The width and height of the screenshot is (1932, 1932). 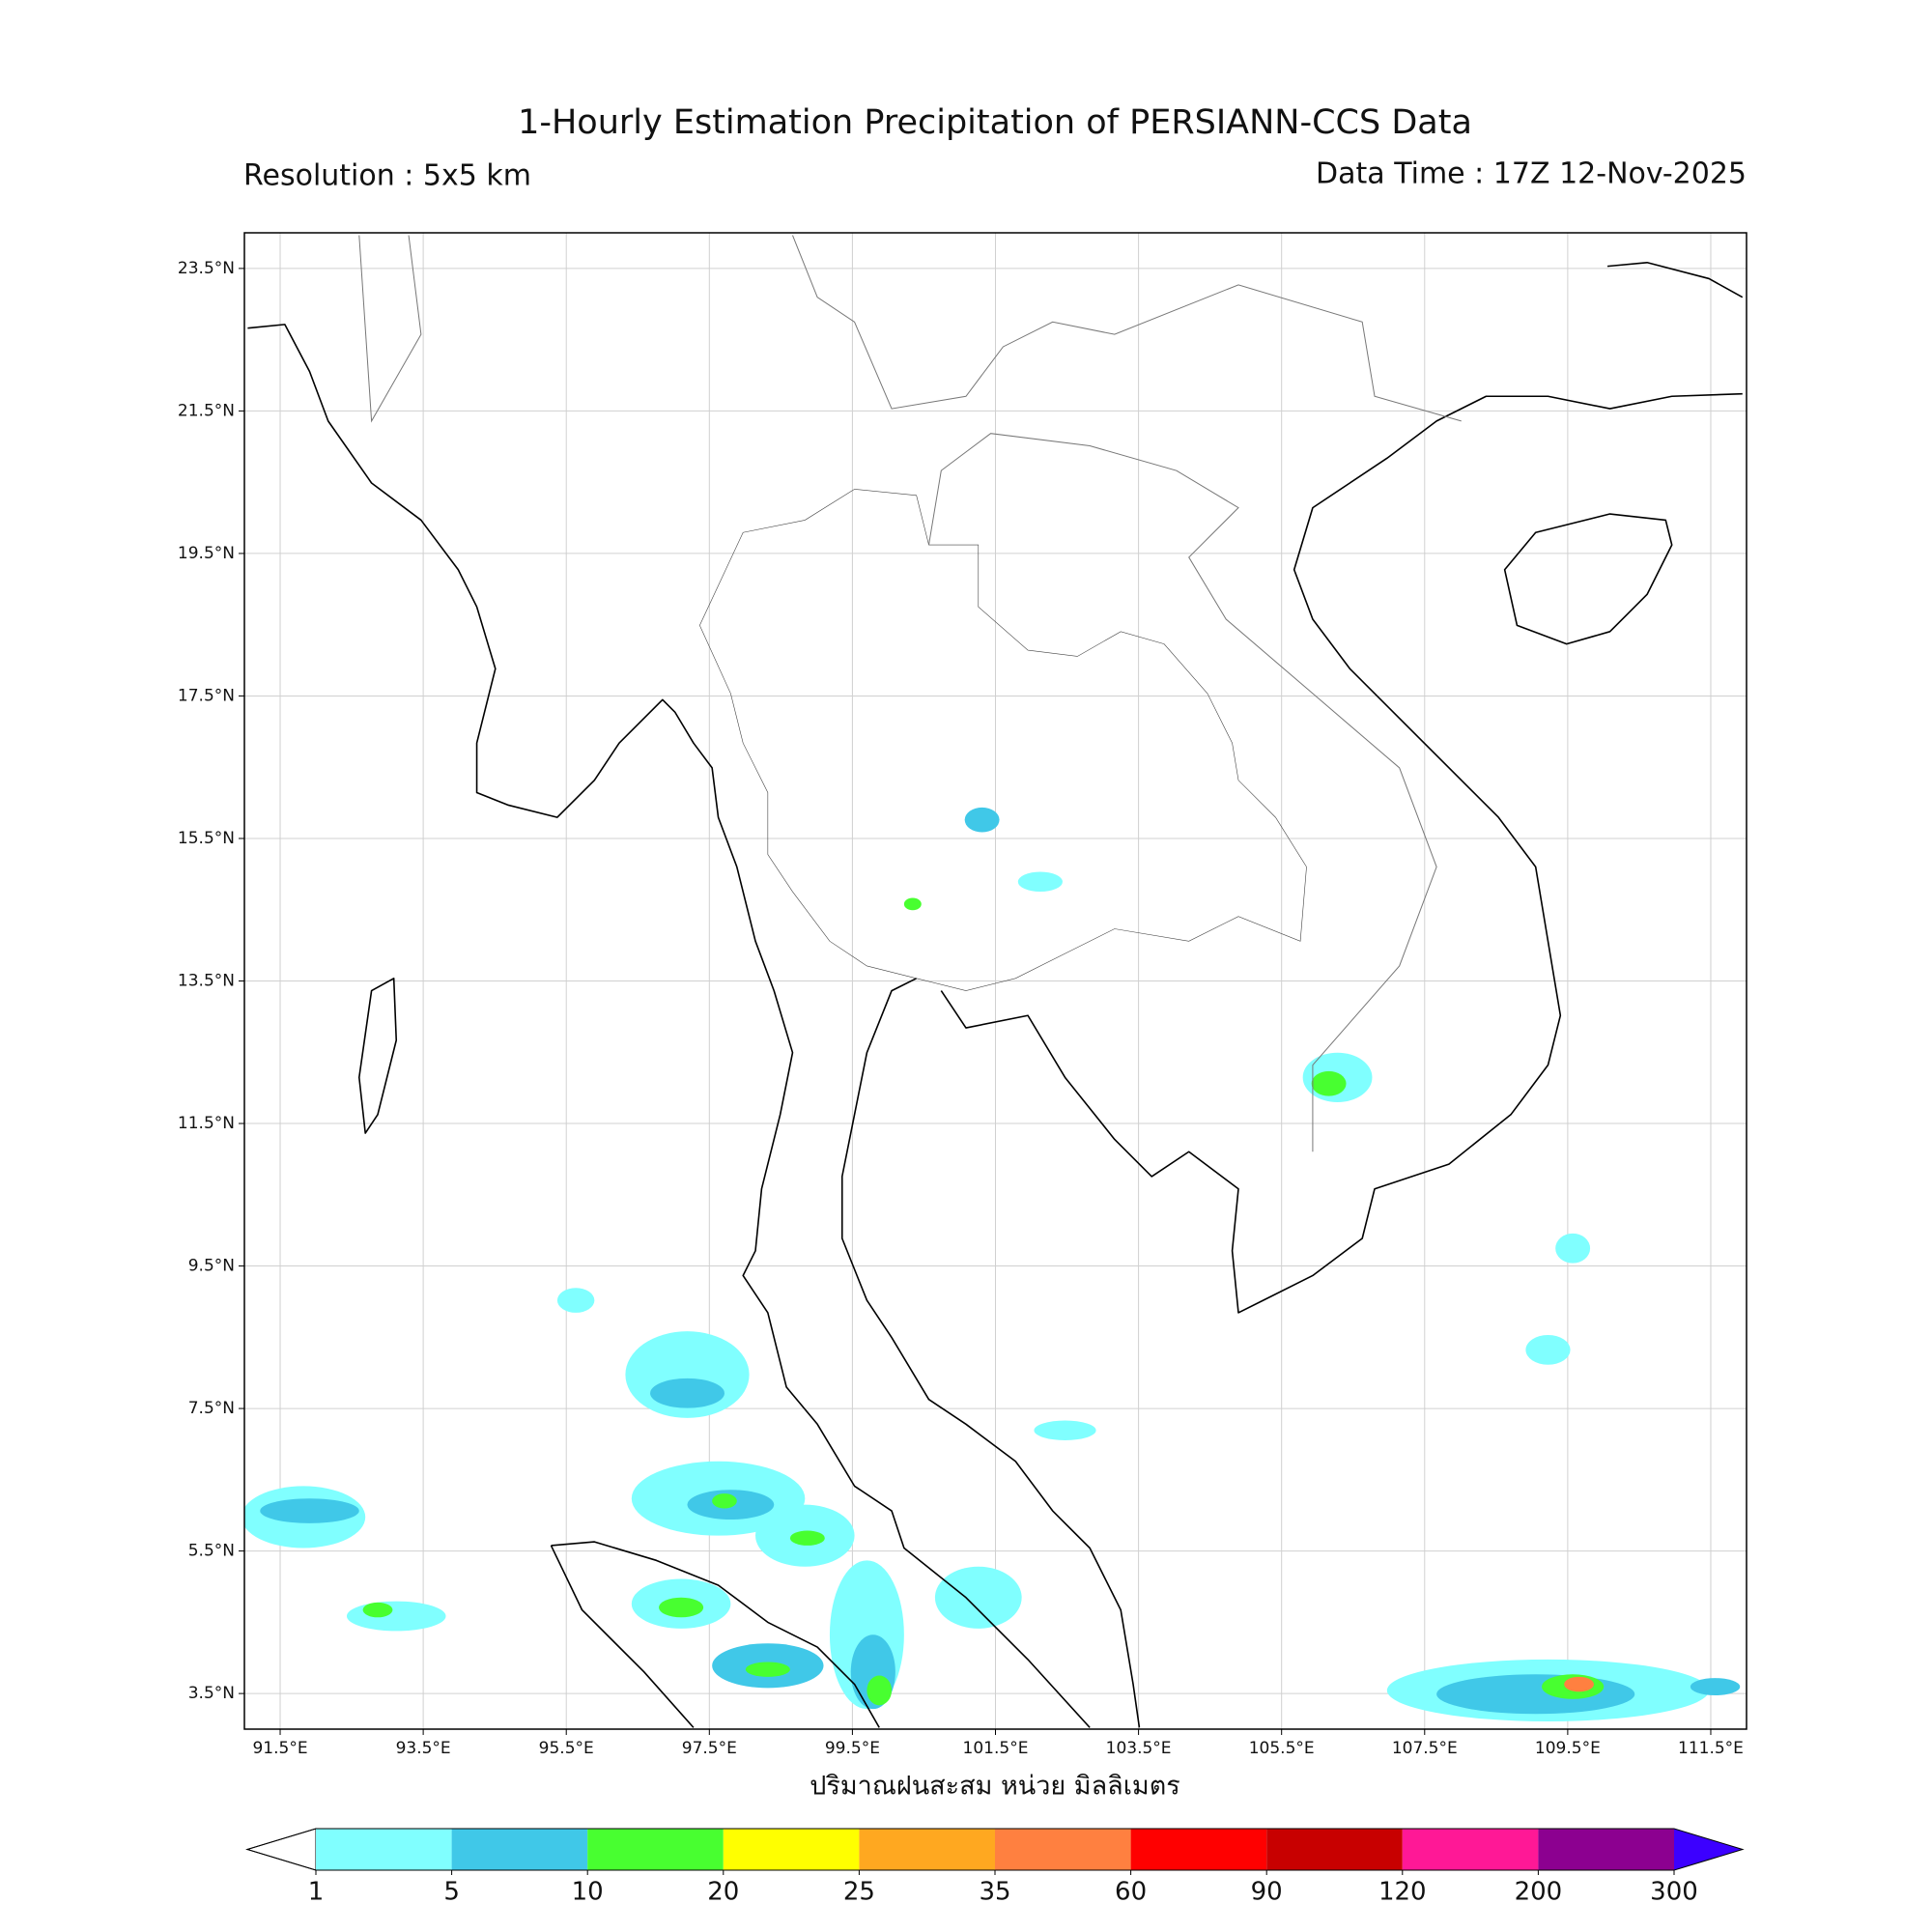 What do you see at coordinates (206, 1123) in the screenshot?
I see `y-tick-label: 11.5°N` at bounding box center [206, 1123].